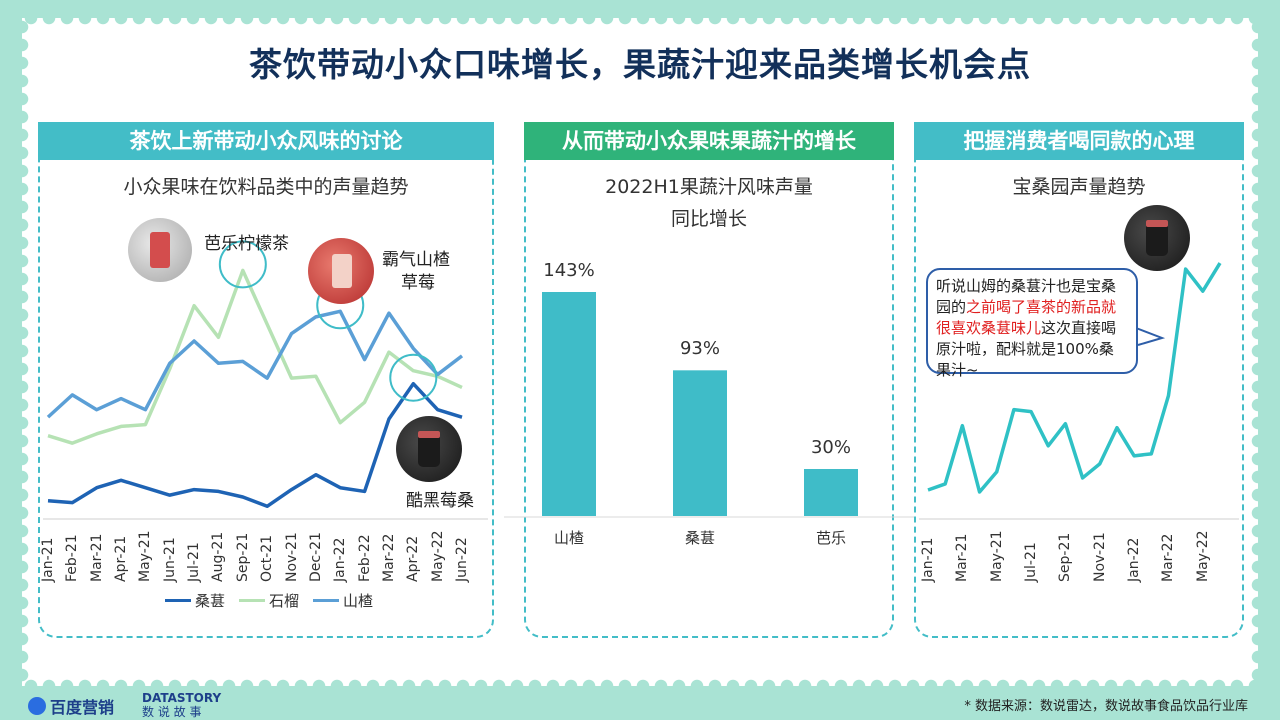 The image size is (1280, 720). I want to click on datastory-logo-bottom: 数 说 故 事, so click(172, 712).